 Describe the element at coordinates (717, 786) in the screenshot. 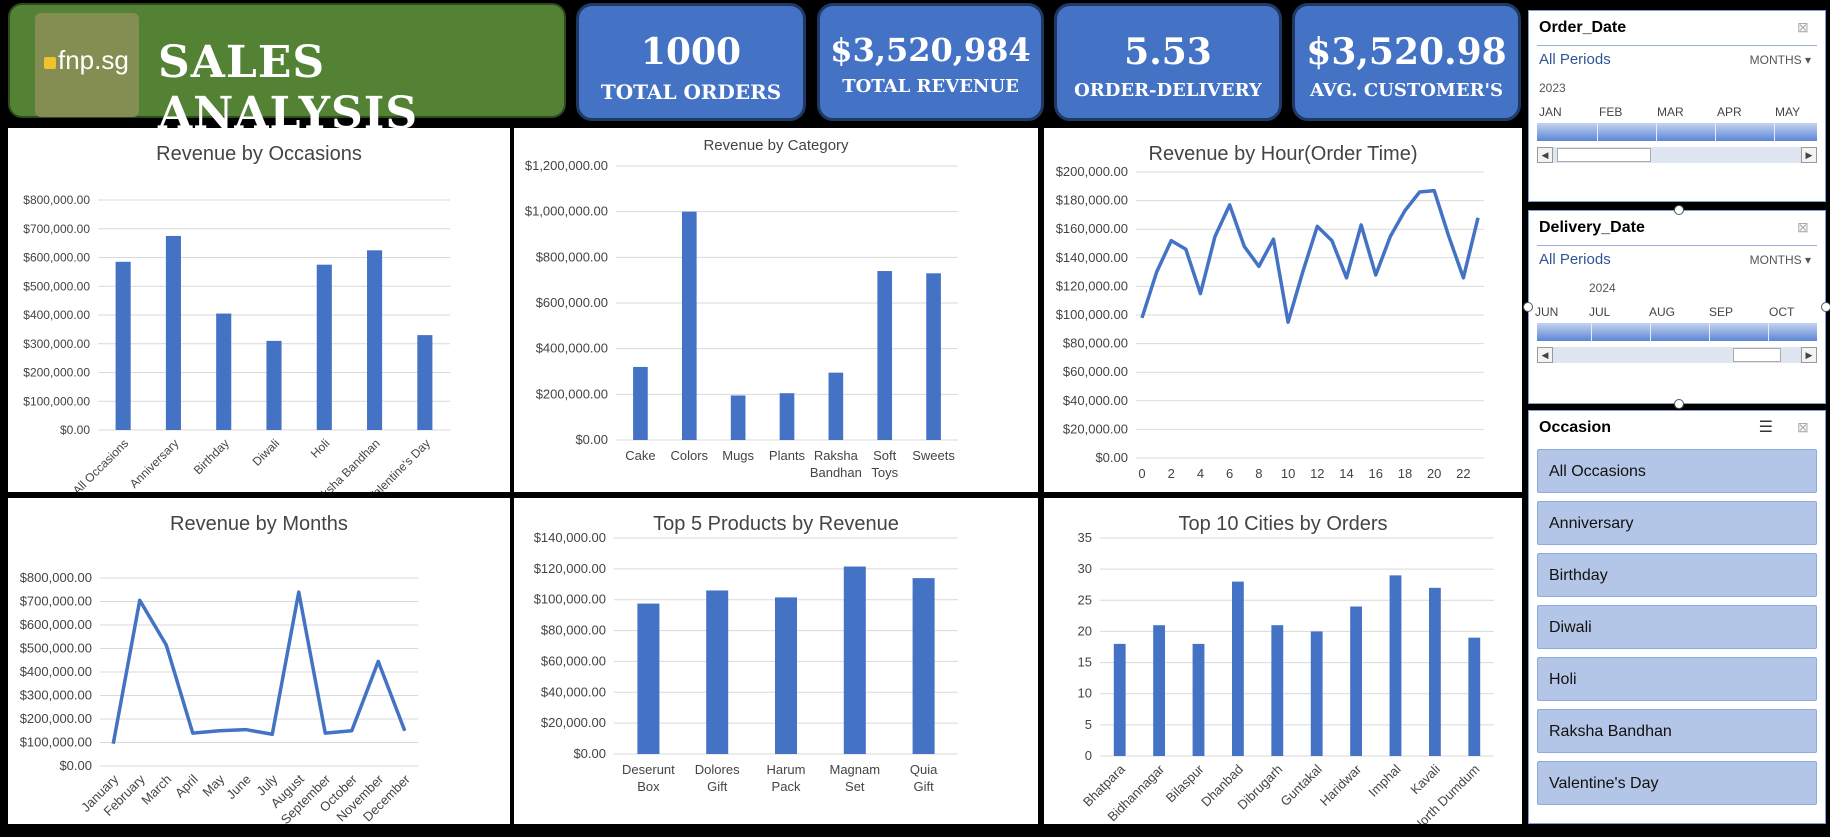

I see `x-tick-label: Gift` at that location.